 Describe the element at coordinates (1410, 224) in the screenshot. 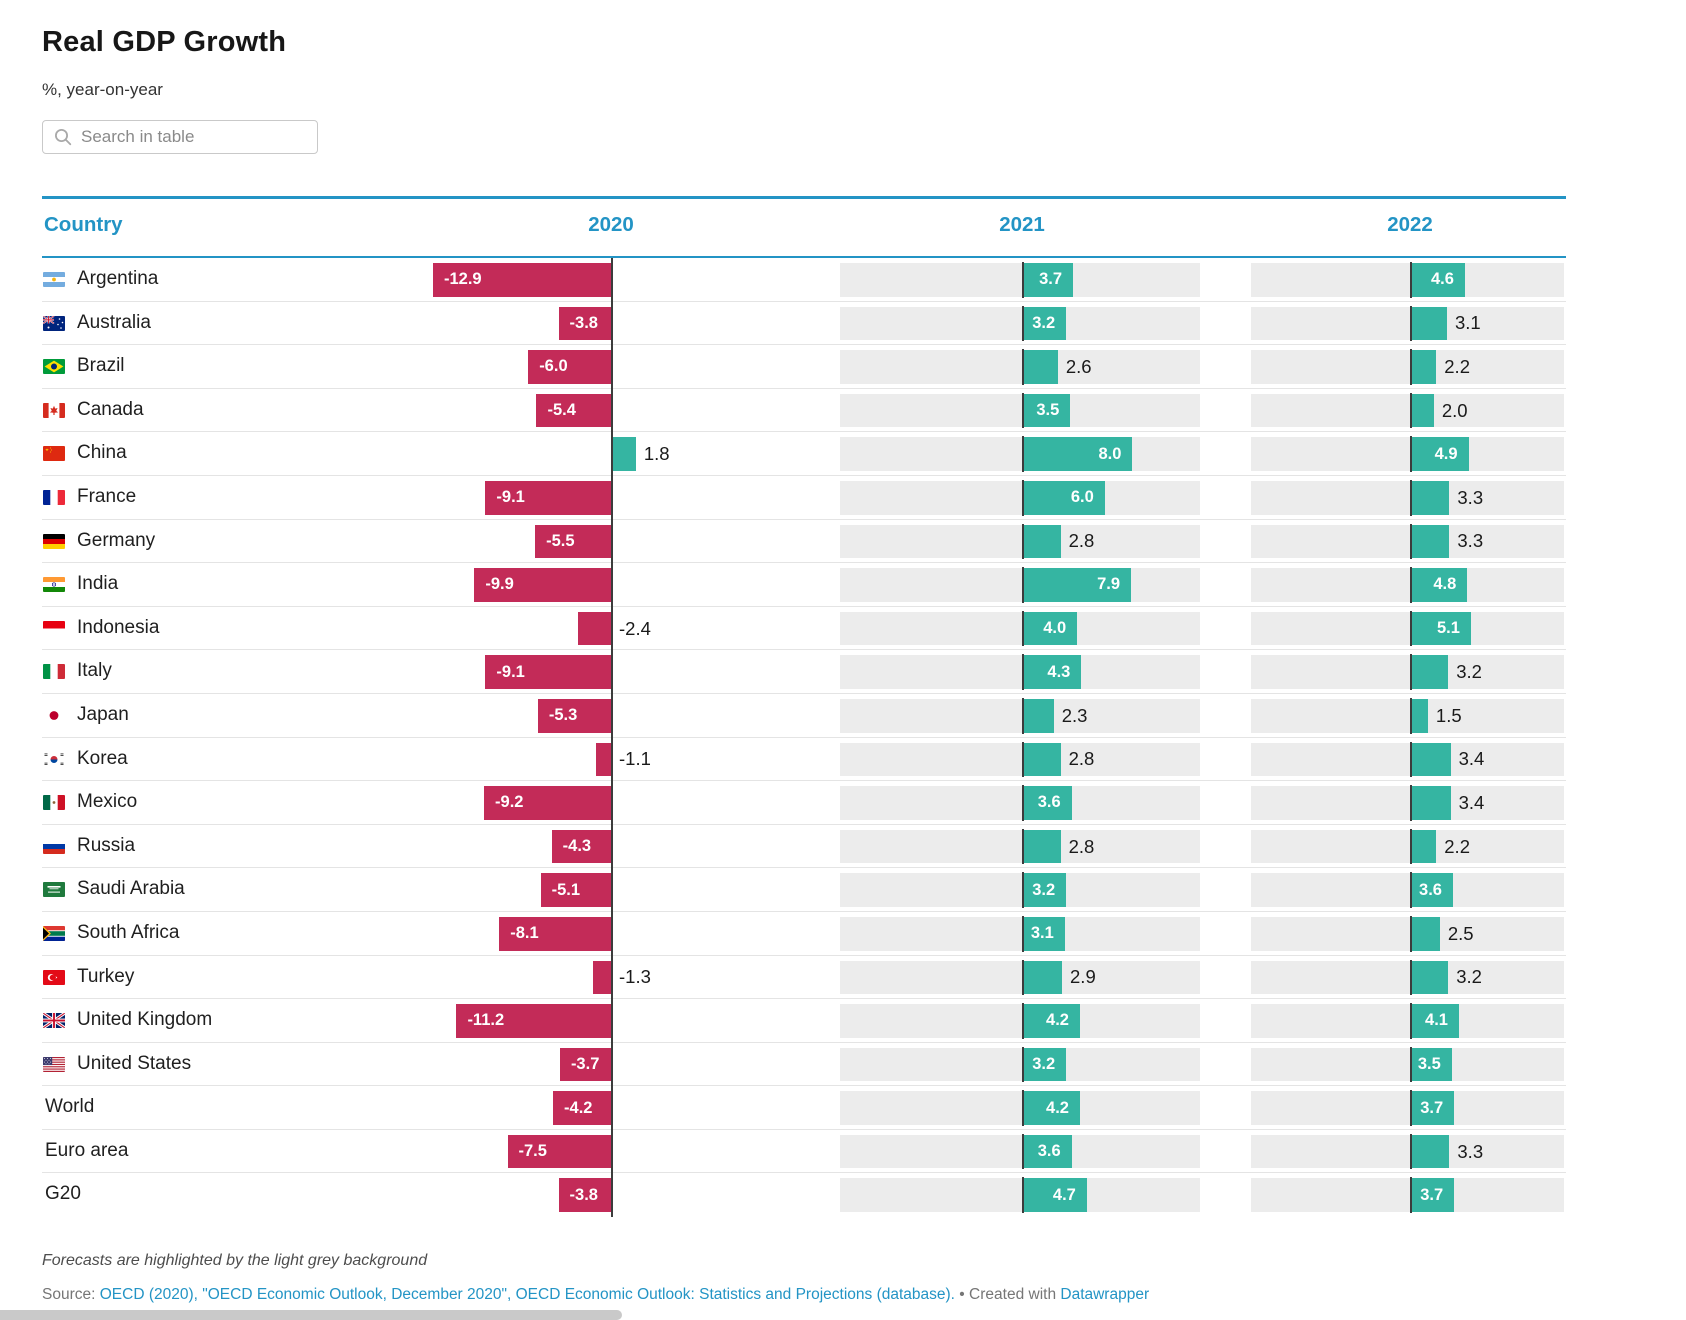

I see `column-header-2022: 2022` at that location.